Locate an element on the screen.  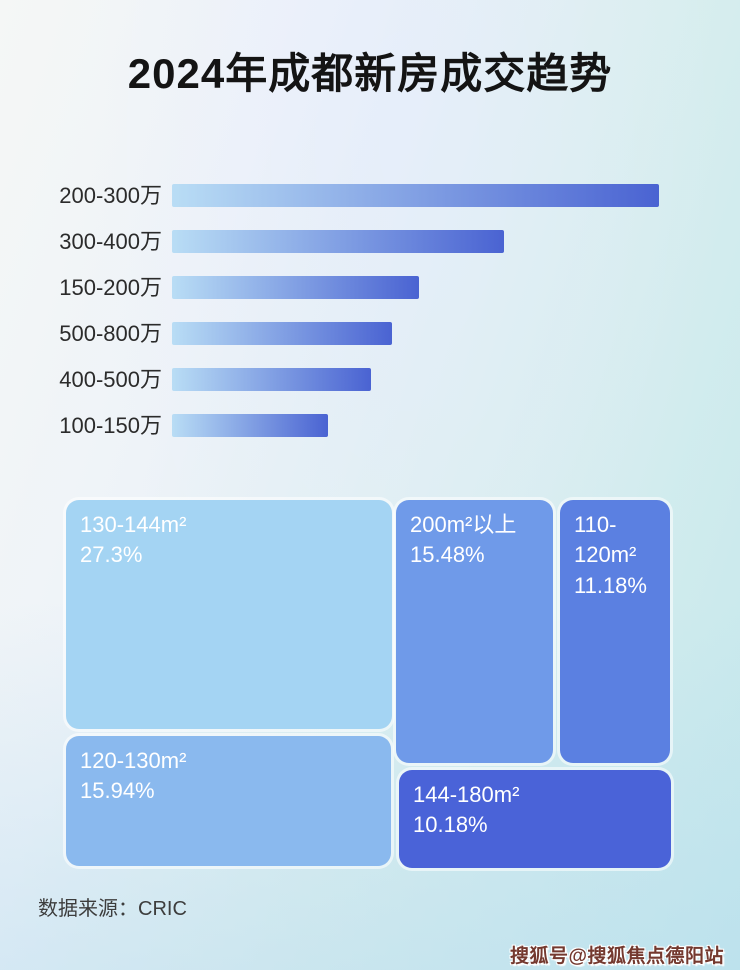
bar-row: 300-400万 is located at coordinates (370, 241).